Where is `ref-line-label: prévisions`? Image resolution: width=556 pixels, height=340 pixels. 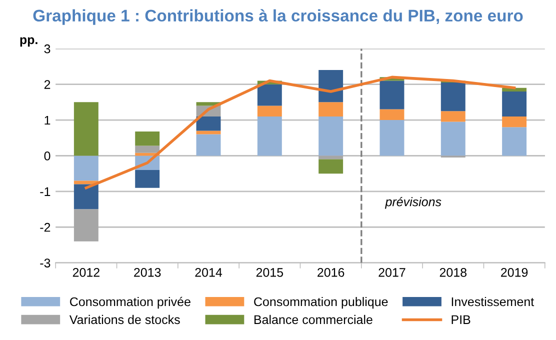 ref-line-label: prévisions is located at coordinates (413, 202).